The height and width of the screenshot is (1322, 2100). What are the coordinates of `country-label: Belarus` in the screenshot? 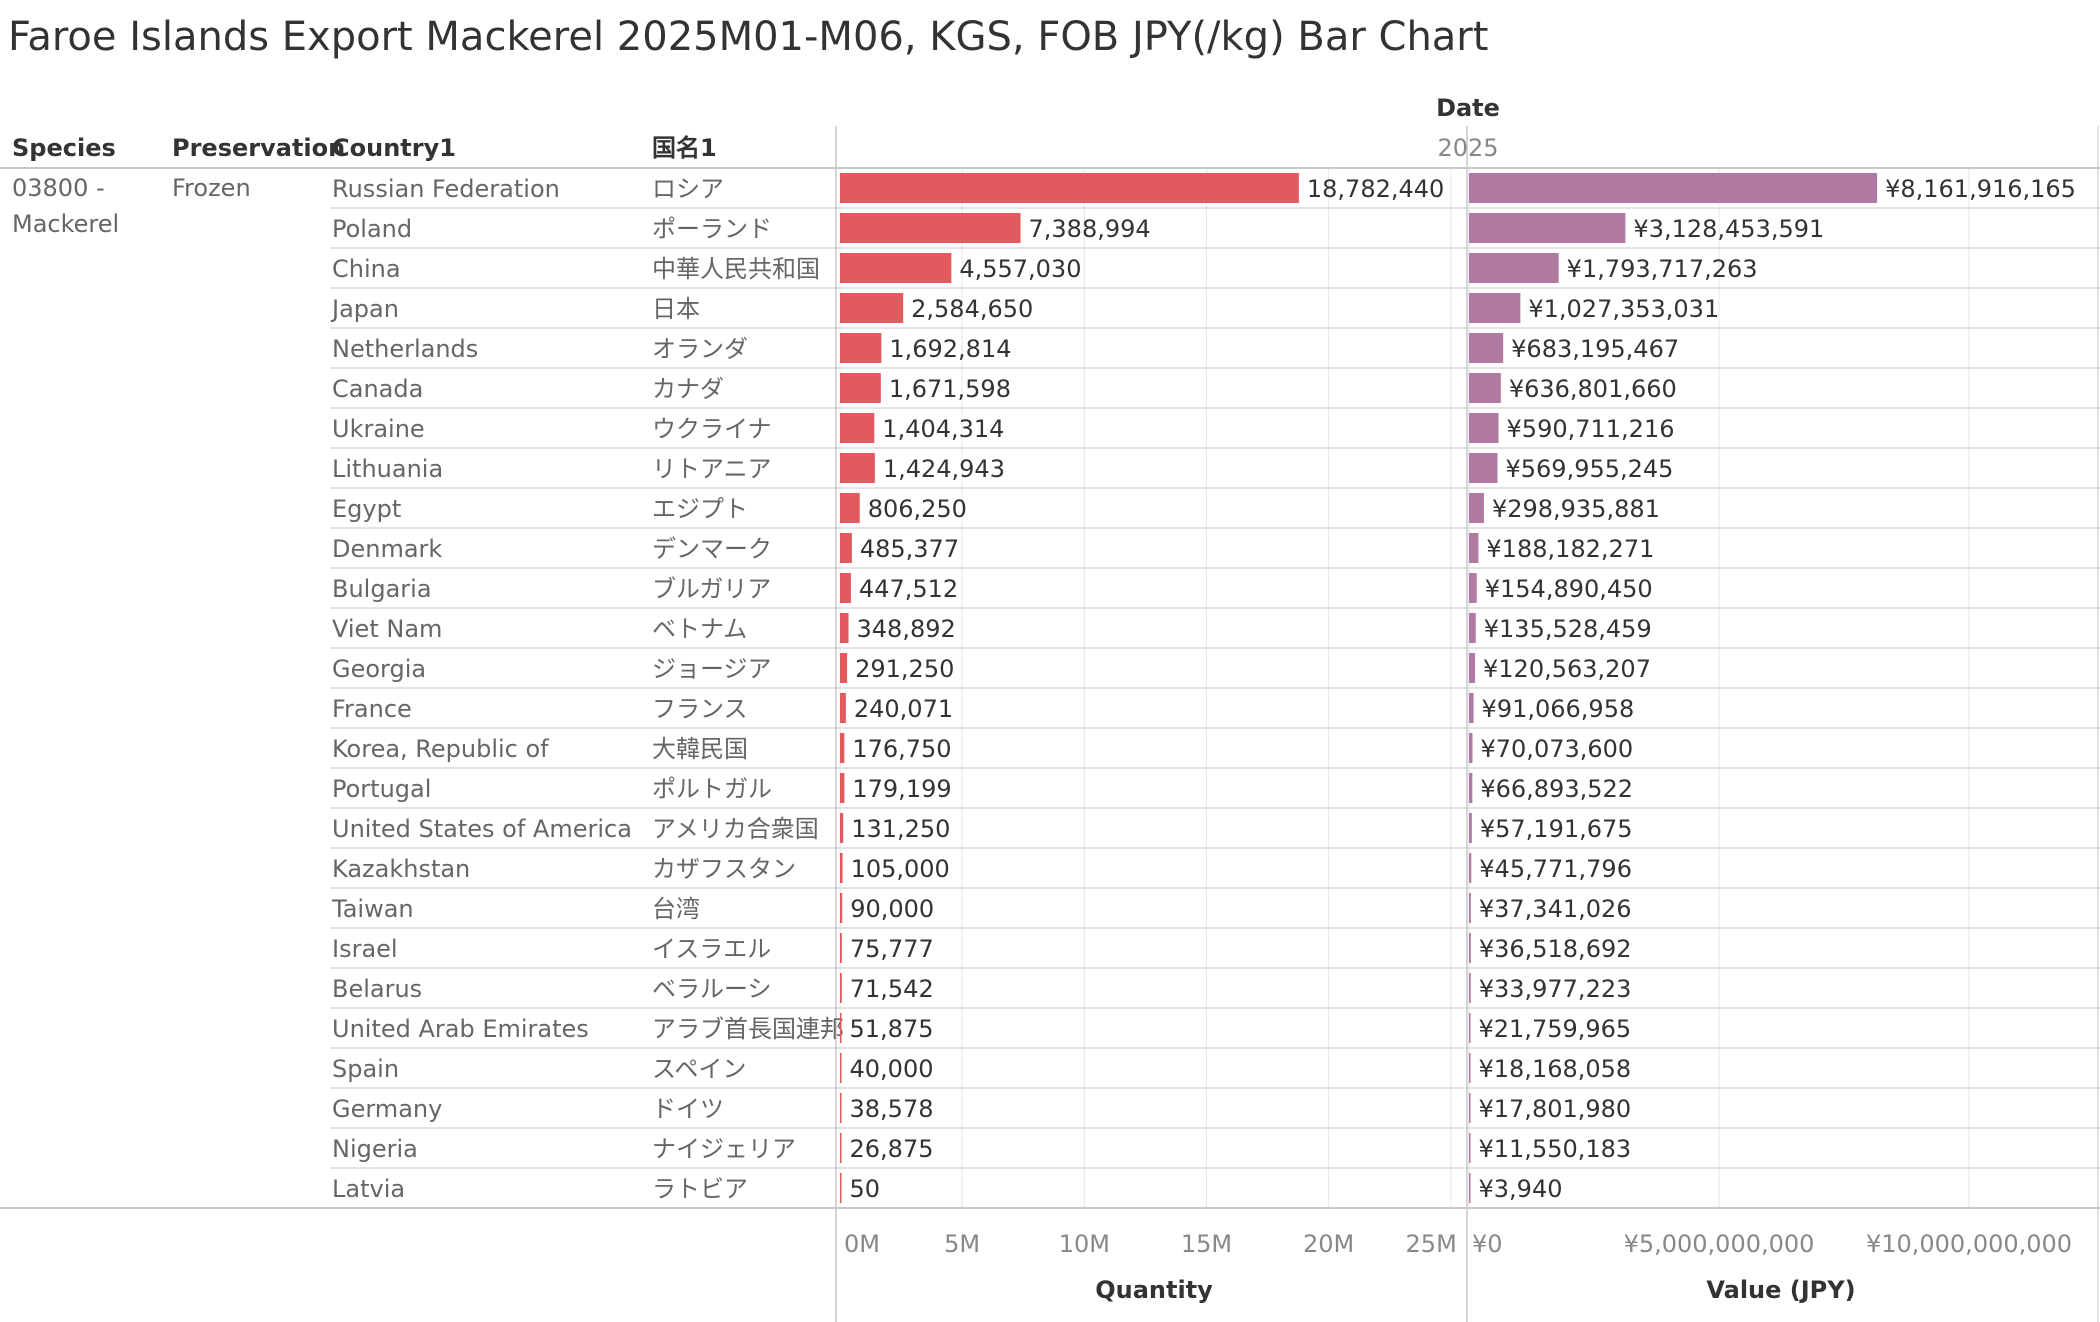 It's located at (377, 989).